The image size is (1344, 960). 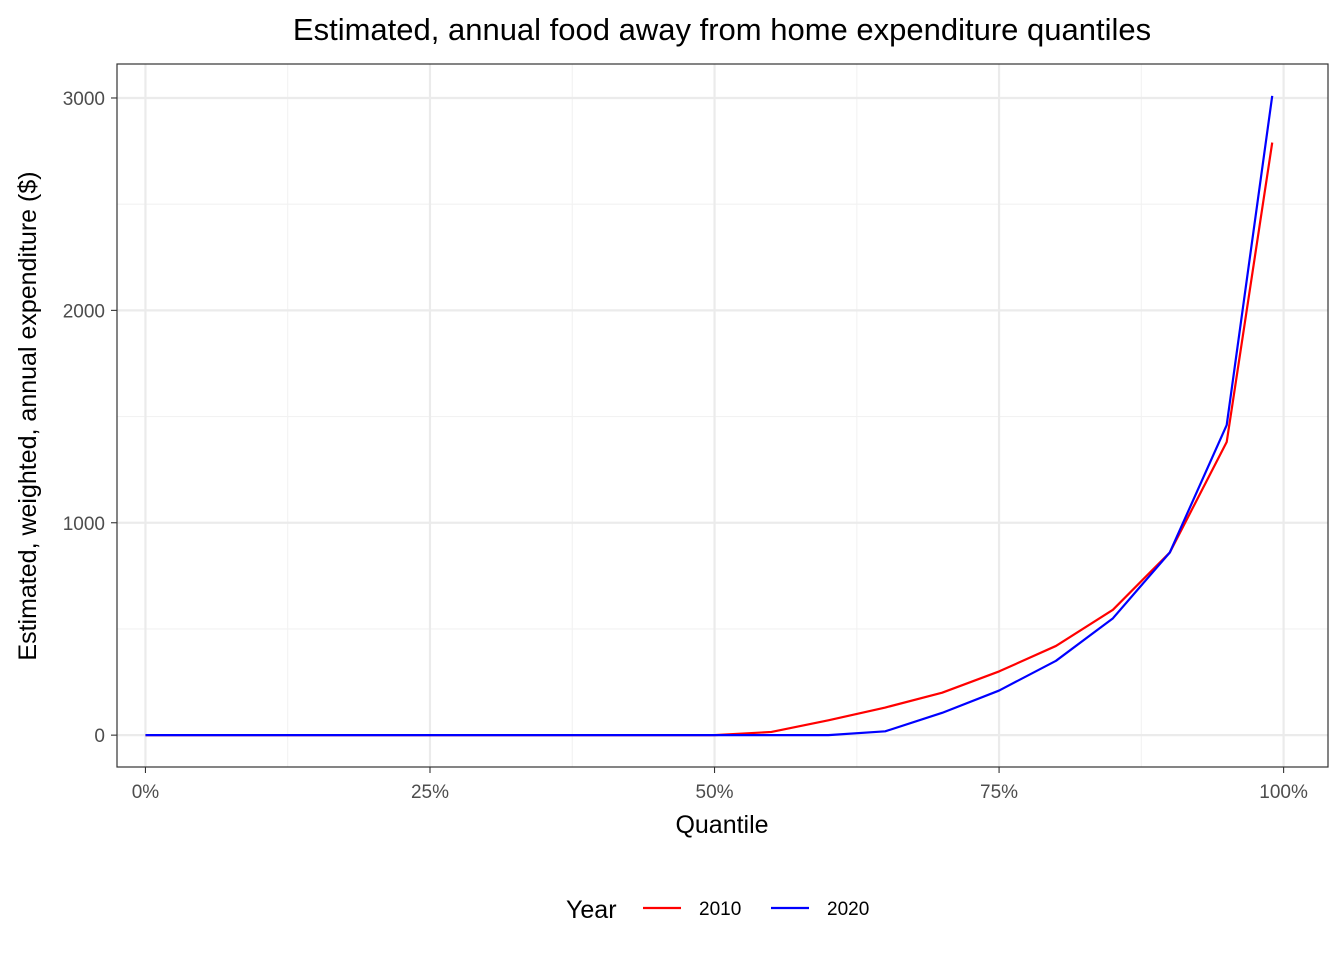 What do you see at coordinates (84, 311) in the screenshot?
I see `y-tick-label: 2000` at bounding box center [84, 311].